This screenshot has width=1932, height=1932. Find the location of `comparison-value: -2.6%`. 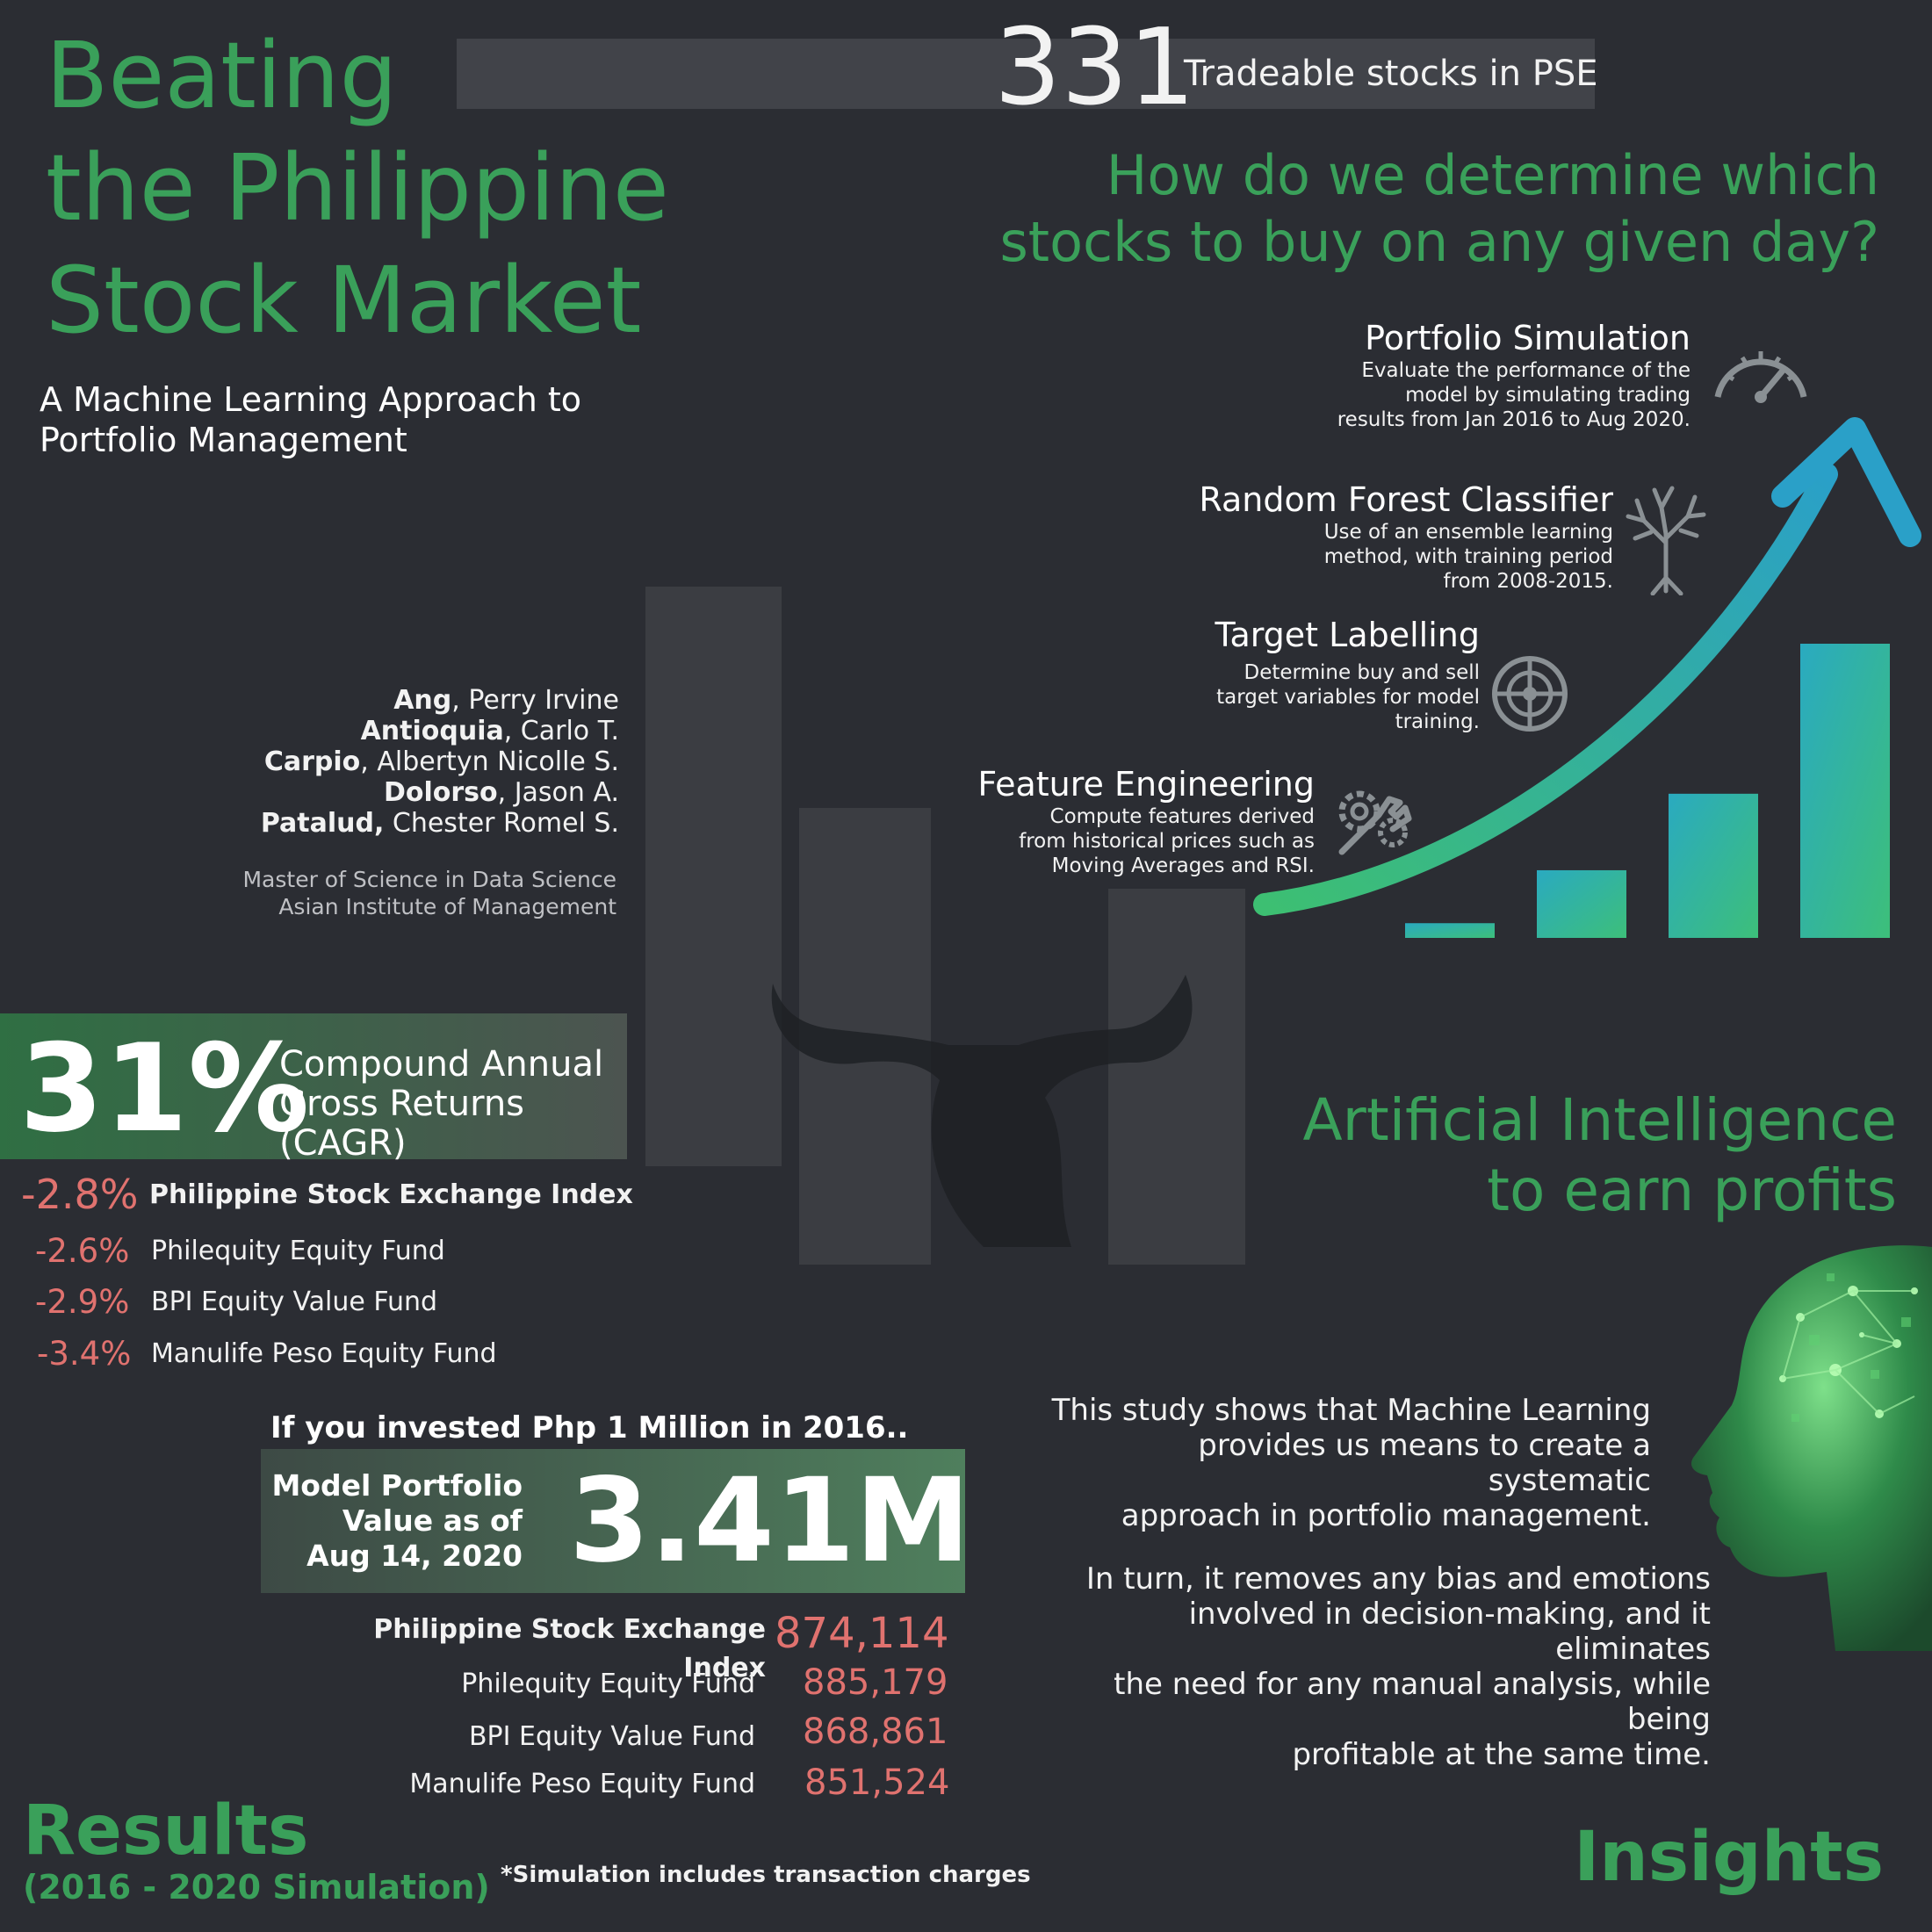

comparison-value: -2.6% is located at coordinates (83, 1251).